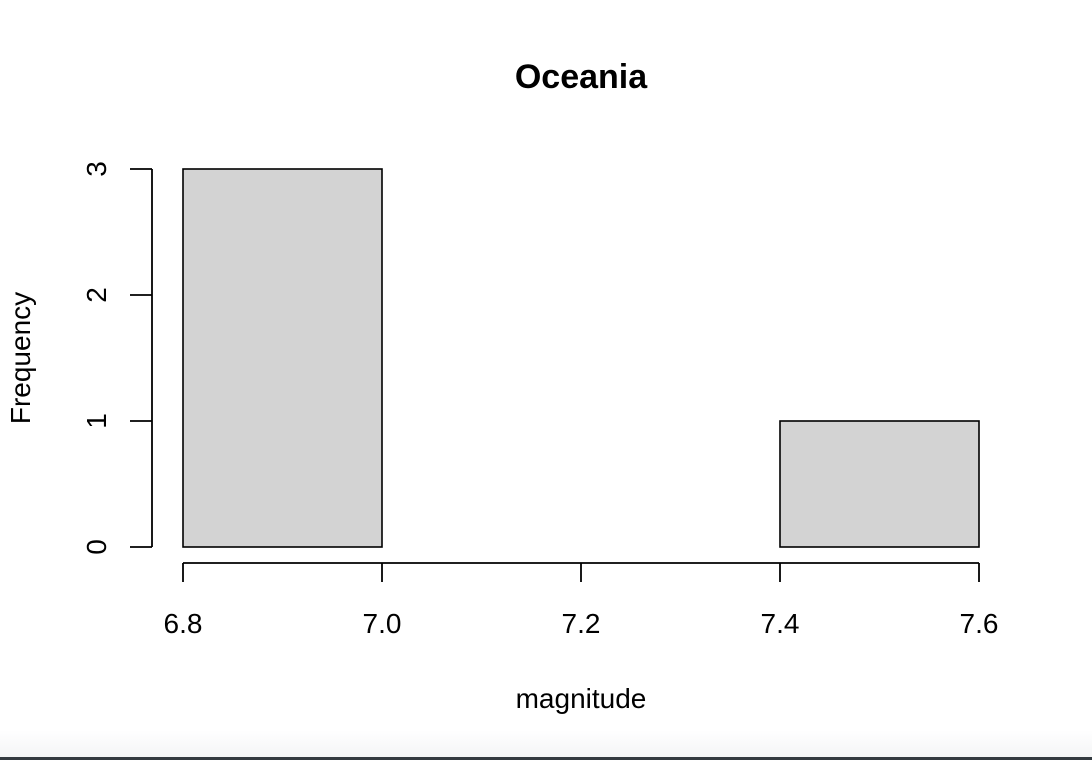 Image resolution: width=1092 pixels, height=760 pixels. What do you see at coordinates (546, 745) in the screenshot?
I see `window-bottom-edge` at bounding box center [546, 745].